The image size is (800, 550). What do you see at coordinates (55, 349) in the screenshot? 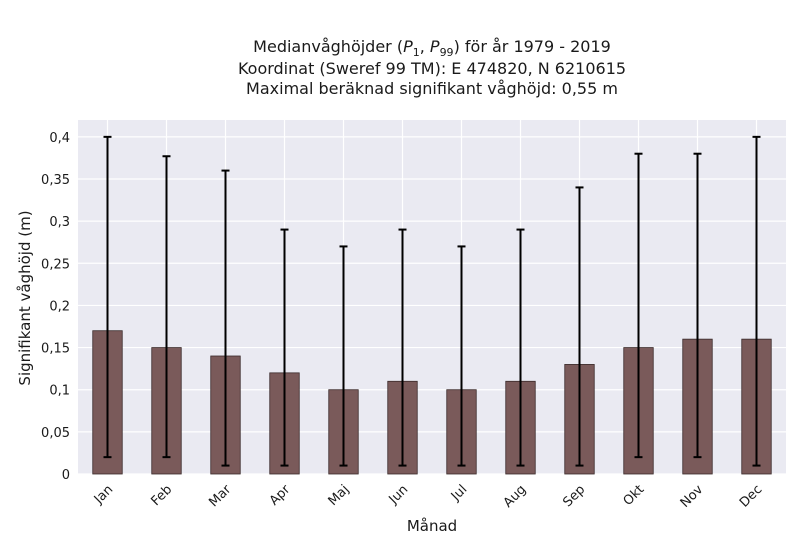
I see `y-tick-label: 0,15` at bounding box center [55, 349].